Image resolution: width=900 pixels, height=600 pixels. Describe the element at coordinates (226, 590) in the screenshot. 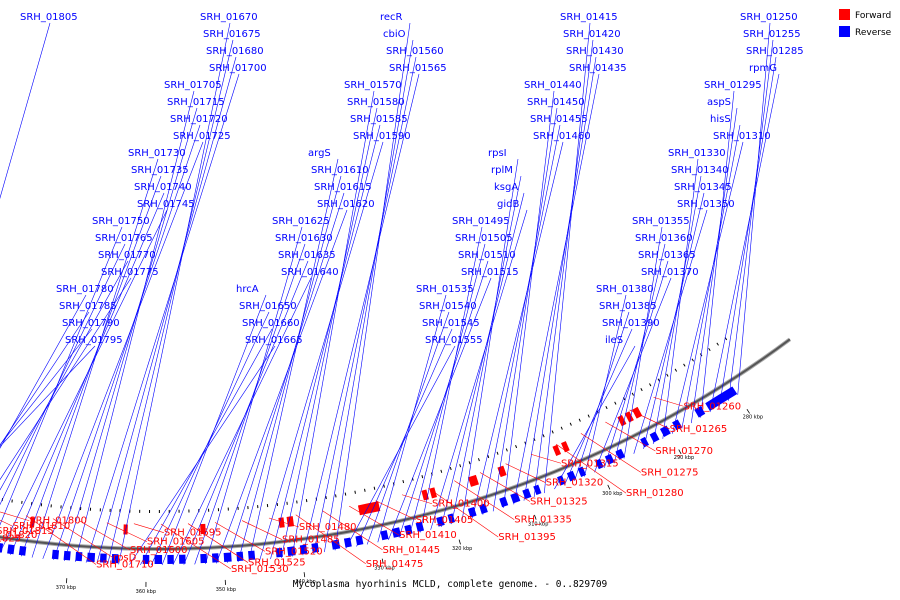

I see `scale-label: 350 kbp` at that location.